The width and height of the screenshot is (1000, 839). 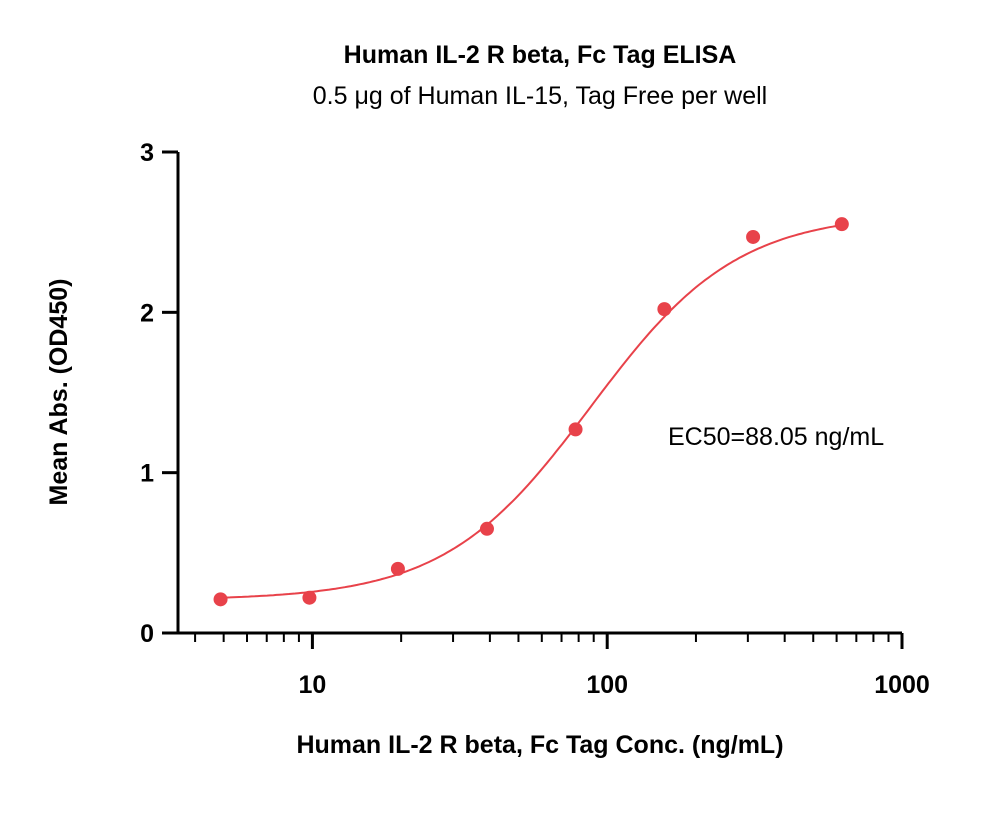 What do you see at coordinates (607, 685) in the screenshot?
I see `x-tick-label: 100` at bounding box center [607, 685].